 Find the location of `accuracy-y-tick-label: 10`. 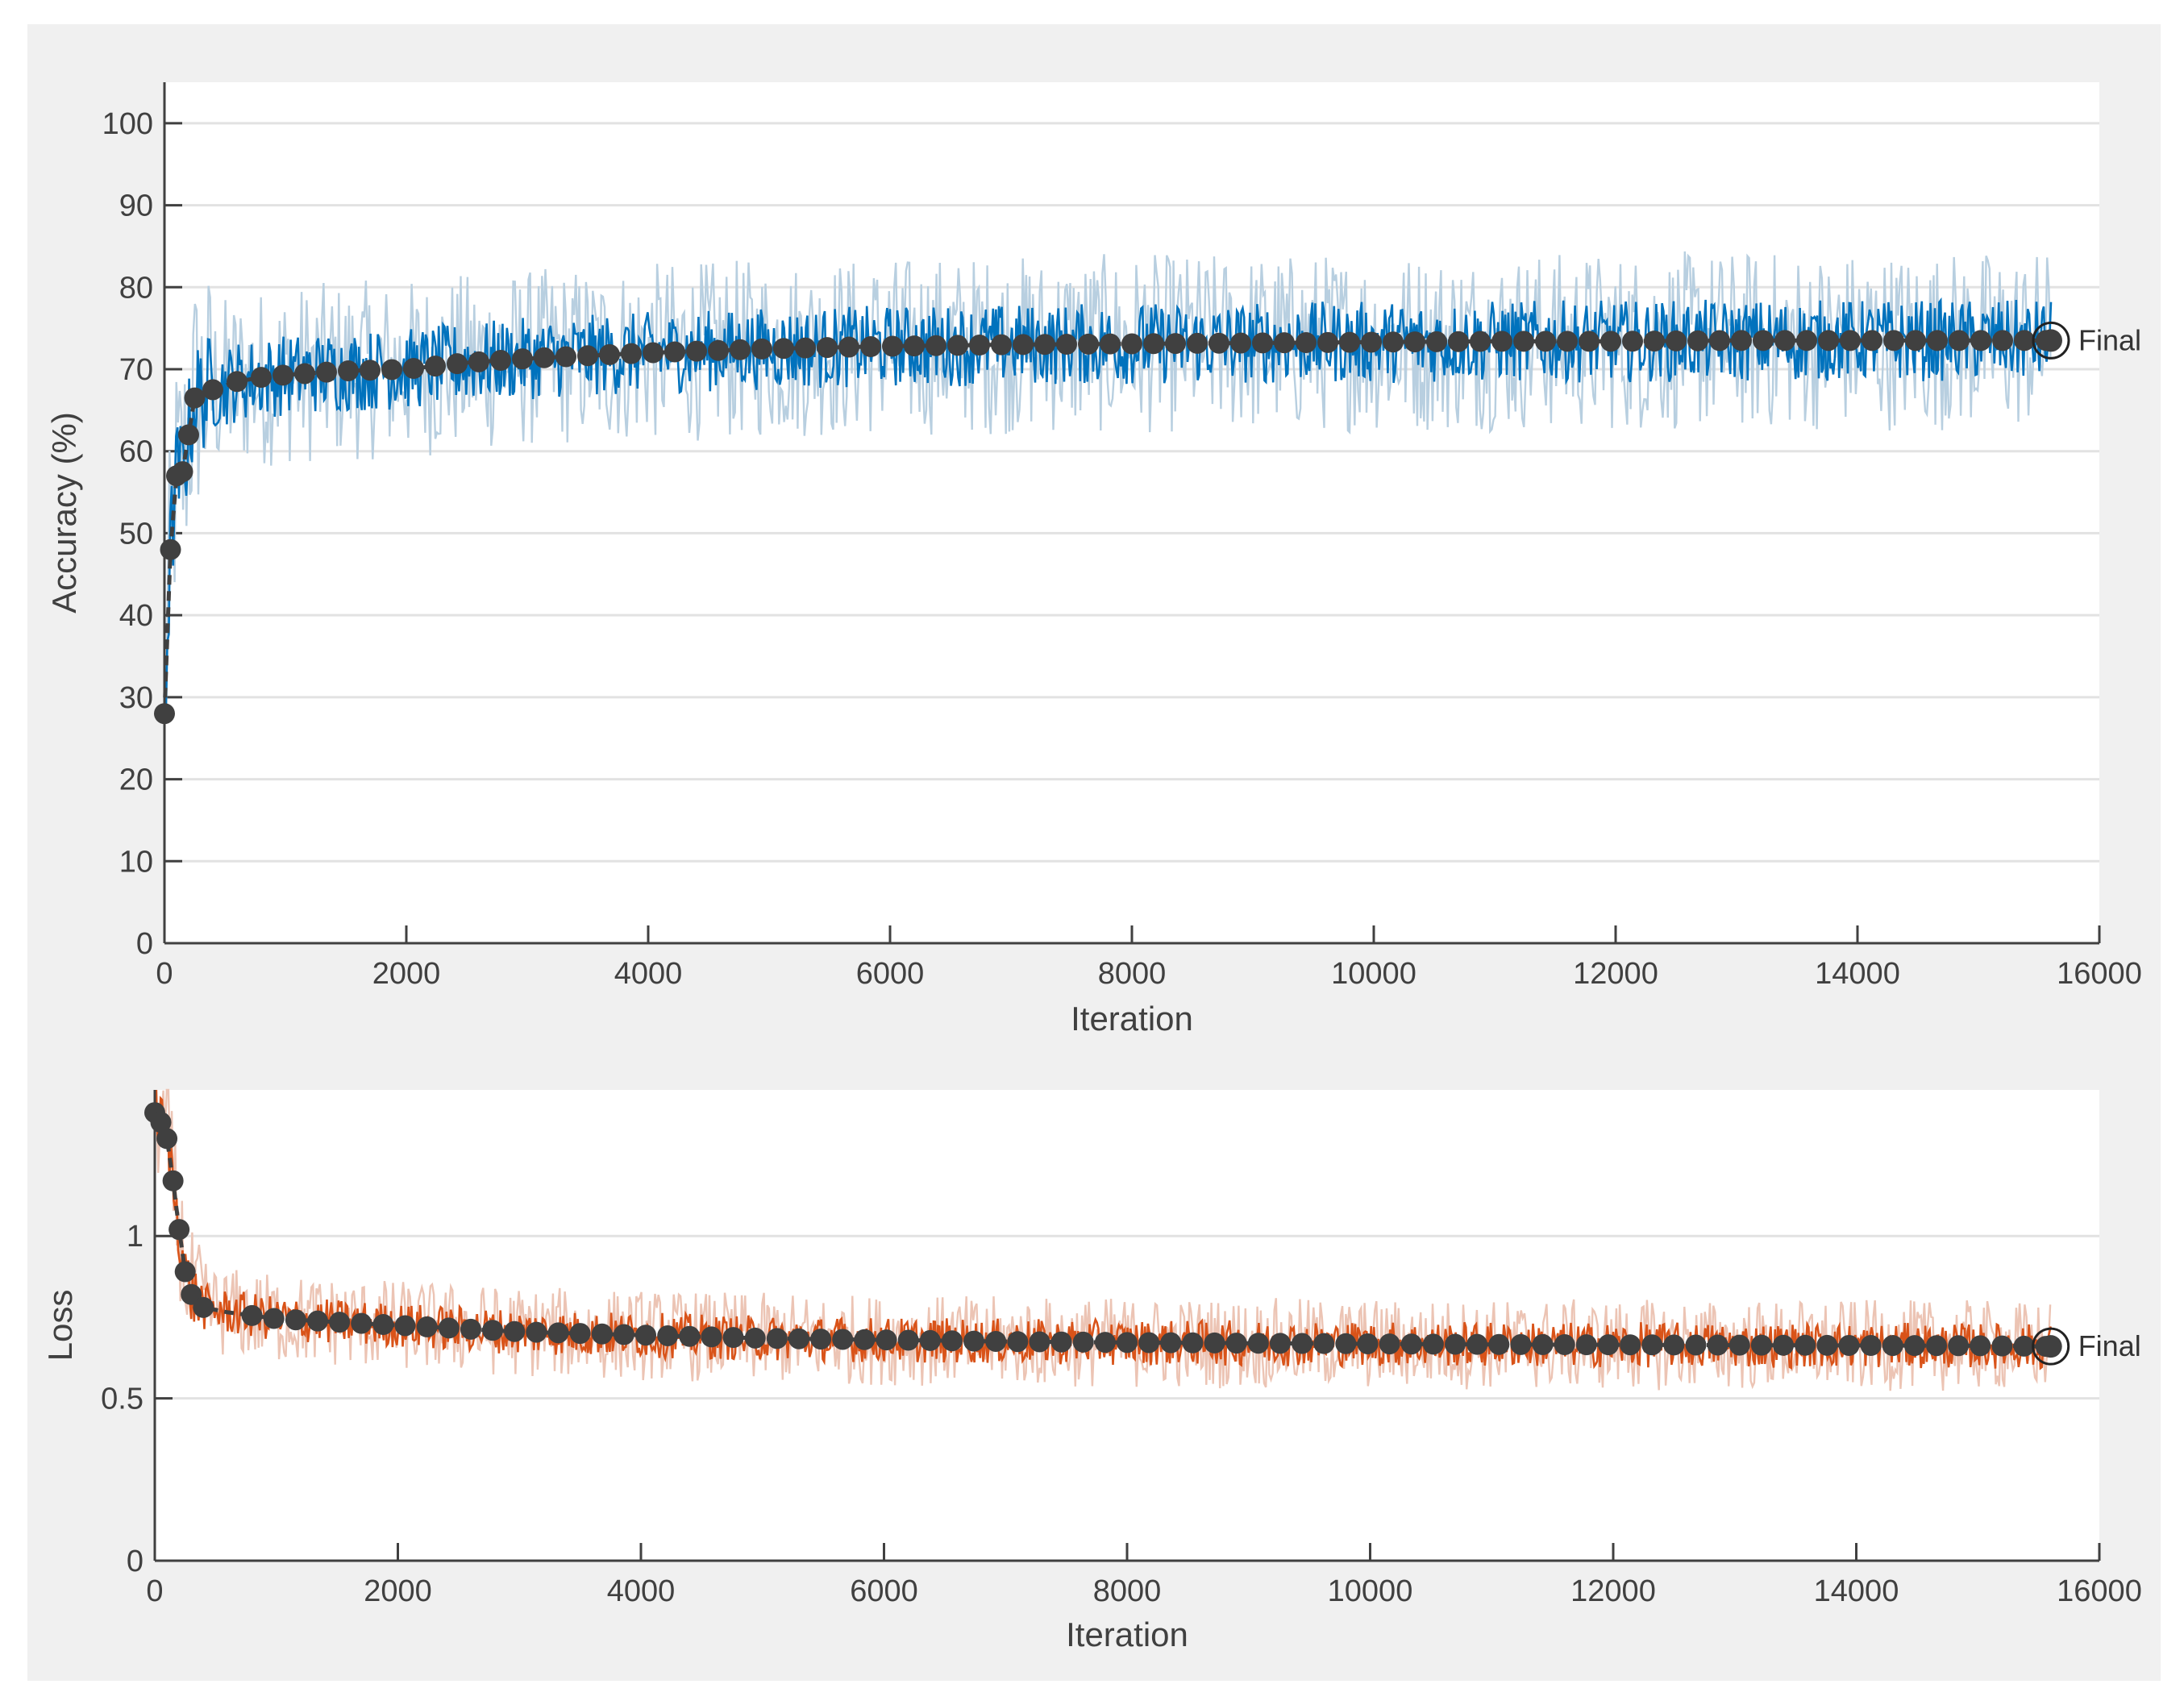

accuracy-y-tick-label: 10 is located at coordinates (136, 862).